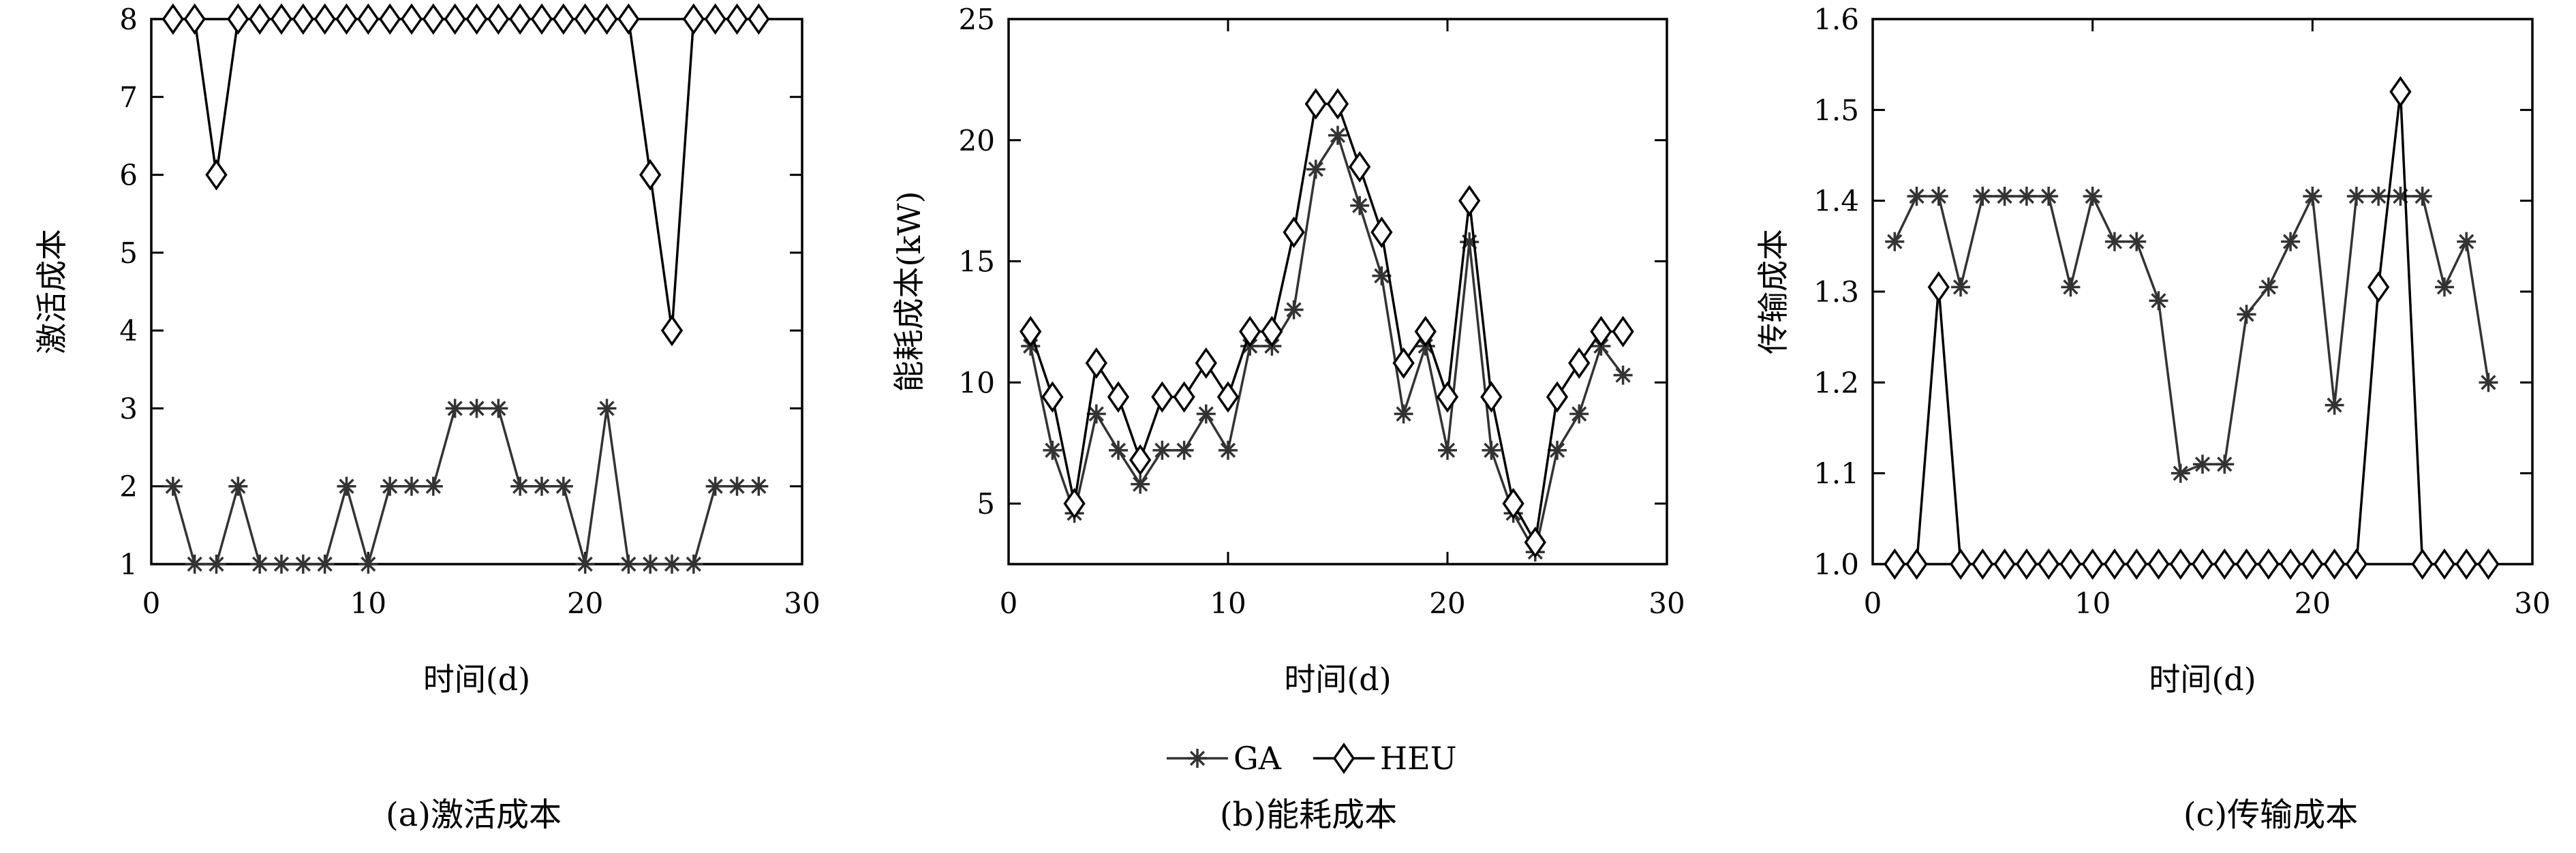  What do you see at coordinates (1836, 110) in the screenshot?
I see `y-tick-label: 1.5` at bounding box center [1836, 110].